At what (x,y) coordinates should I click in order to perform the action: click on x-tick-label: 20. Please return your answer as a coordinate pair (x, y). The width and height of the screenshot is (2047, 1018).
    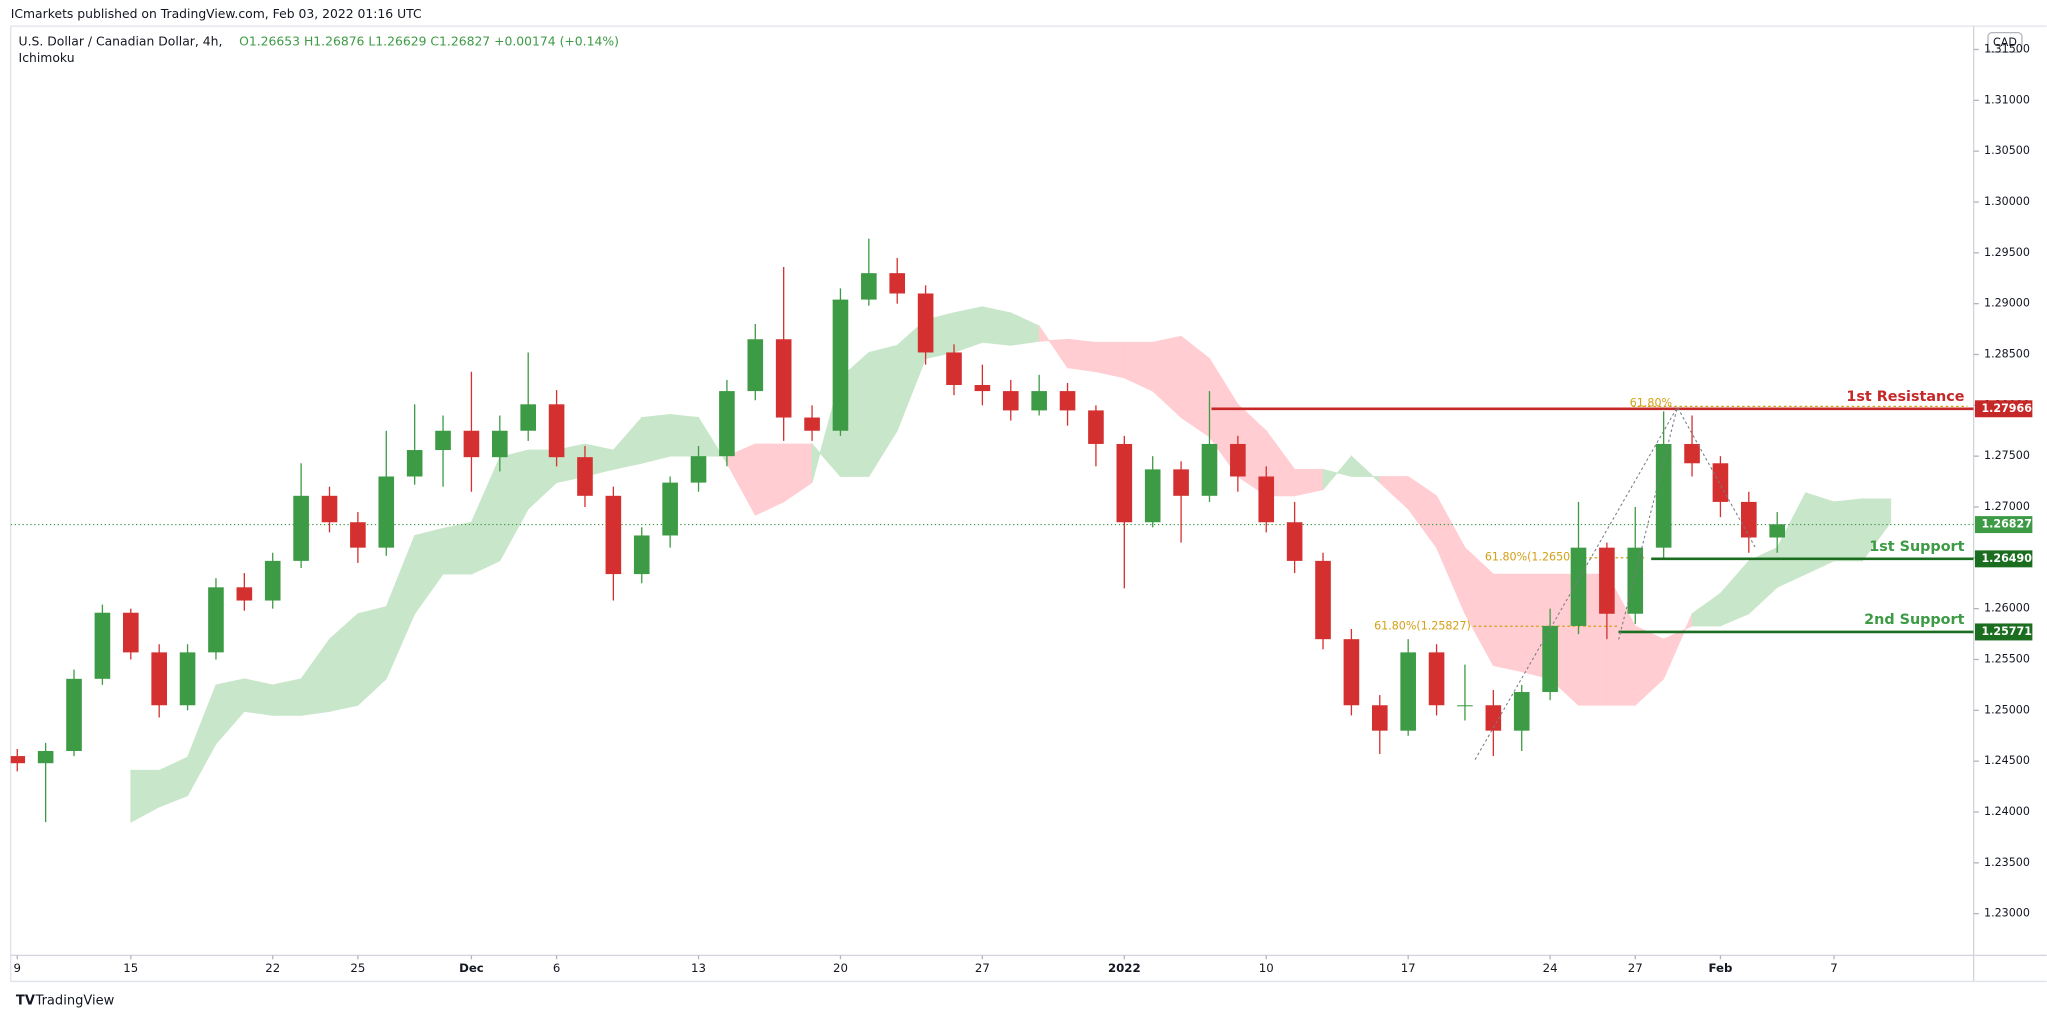
    Looking at the image, I should click on (840, 968).